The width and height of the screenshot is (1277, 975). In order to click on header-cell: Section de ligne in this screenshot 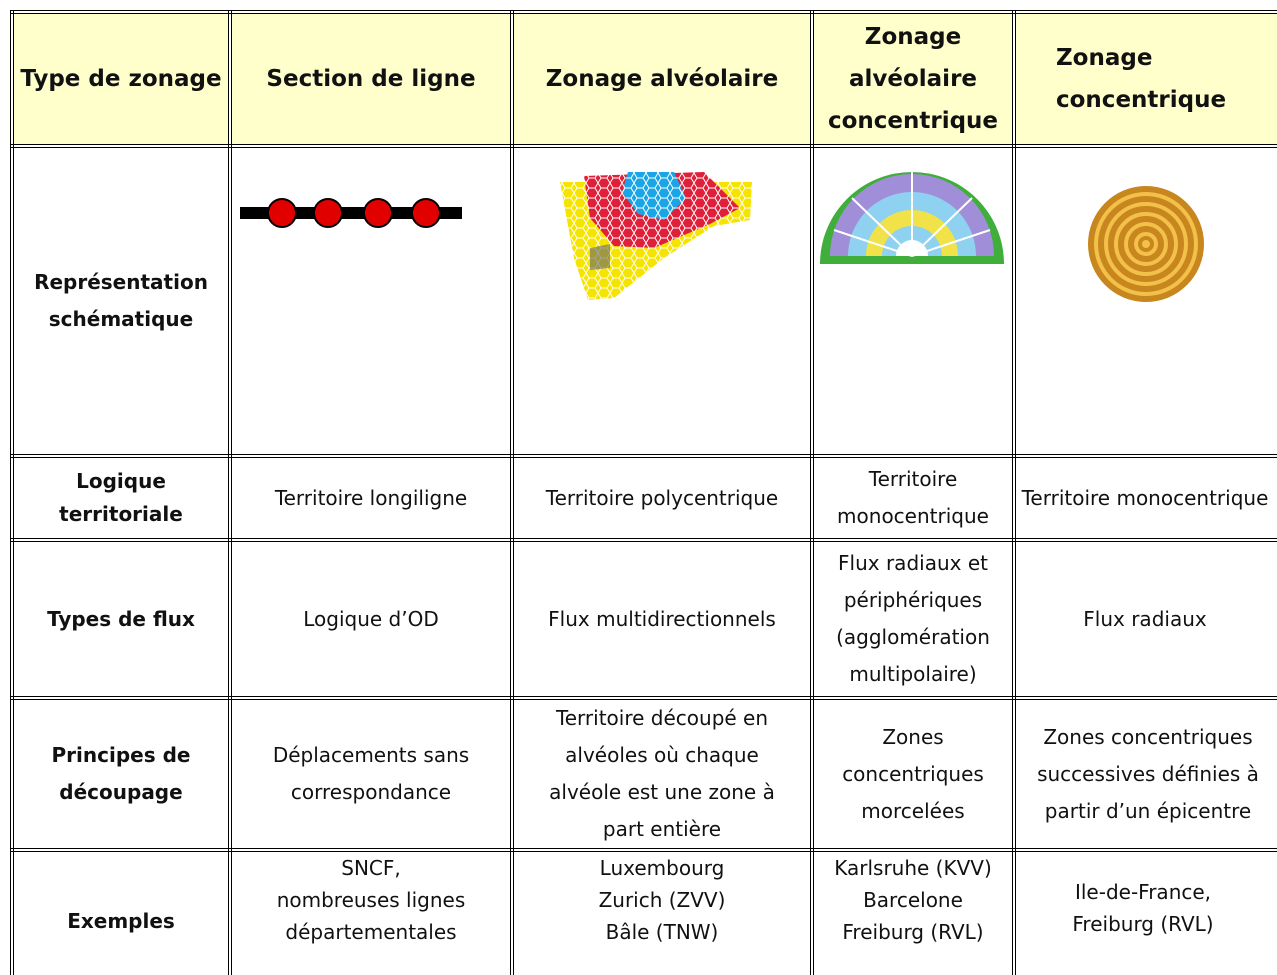, I will do `click(371, 79)`.